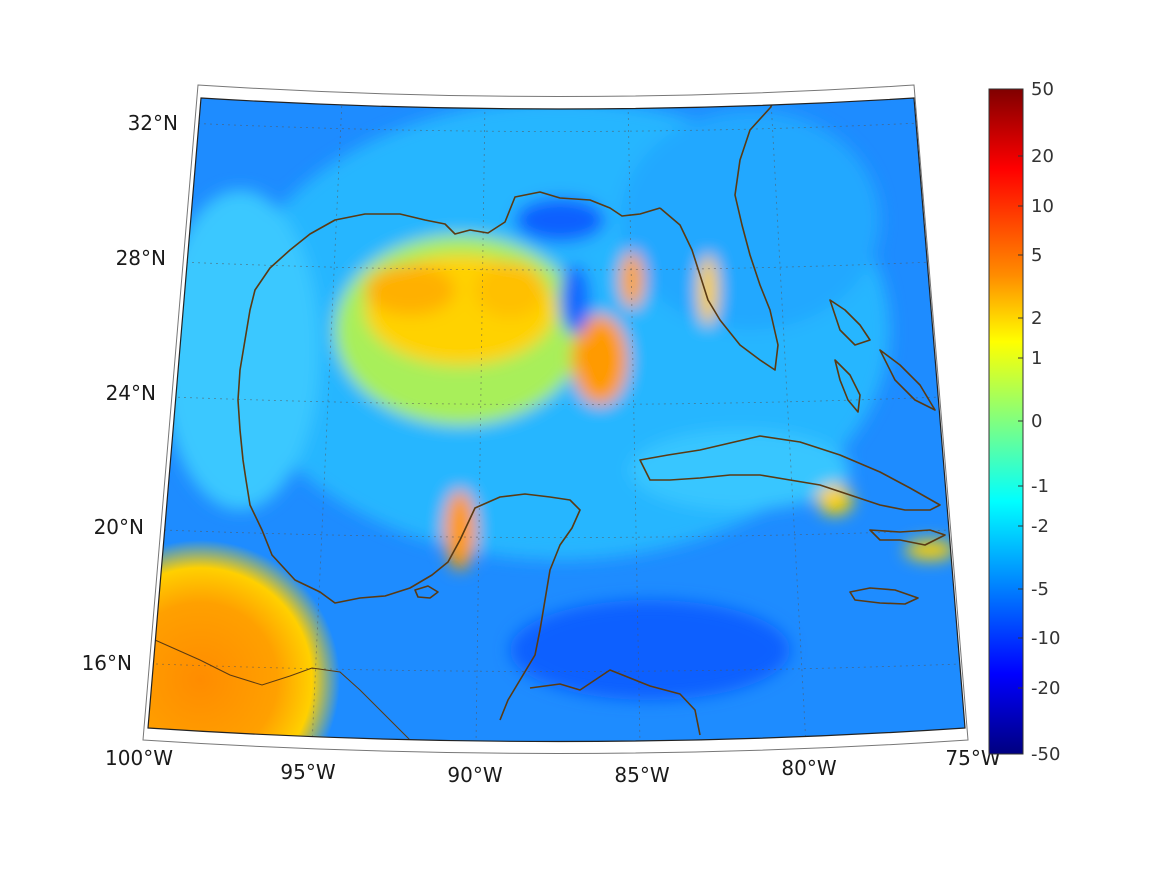 The width and height of the screenshot is (1167, 875). What do you see at coordinates (1040, 589) in the screenshot?
I see `colorbar-tick-label: -5` at bounding box center [1040, 589].